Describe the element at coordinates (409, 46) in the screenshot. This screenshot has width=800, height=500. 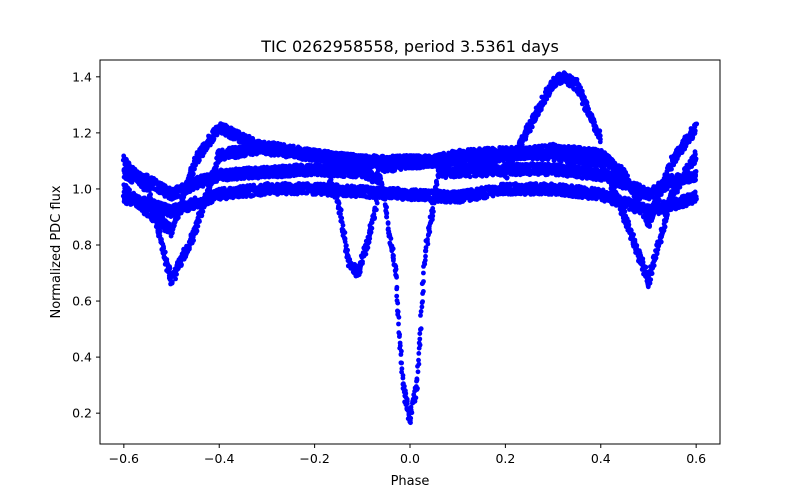
I see `chart-title: TIC 0262958558, period 3.5361 days` at that location.